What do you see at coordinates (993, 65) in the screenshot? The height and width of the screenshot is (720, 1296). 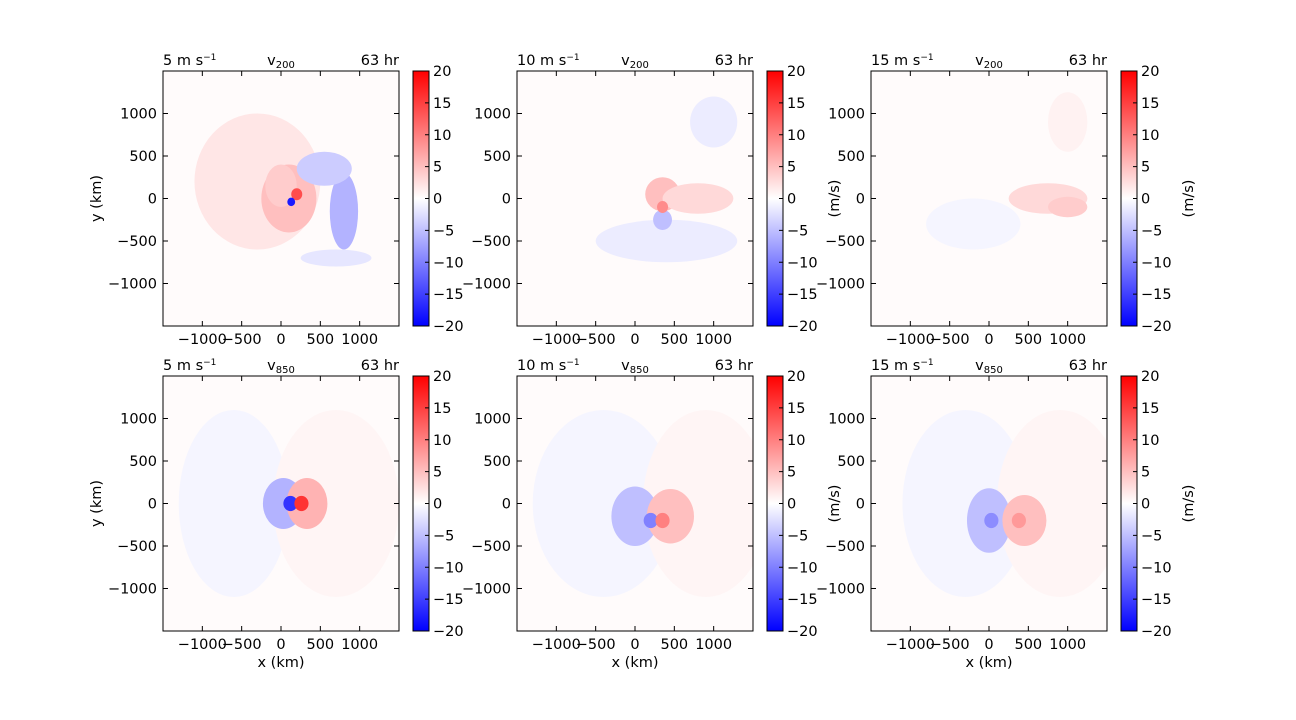 I see `title-var-sub: 200` at bounding box center [993, 65].